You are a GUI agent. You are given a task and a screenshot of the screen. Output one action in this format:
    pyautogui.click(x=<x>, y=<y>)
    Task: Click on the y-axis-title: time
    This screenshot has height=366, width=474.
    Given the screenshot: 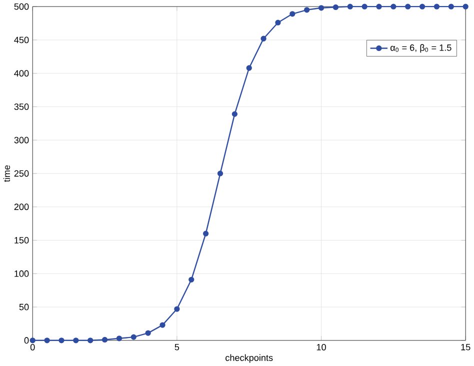 What is the action you would take?
    pyautogui.click(x=6, y=173)
    